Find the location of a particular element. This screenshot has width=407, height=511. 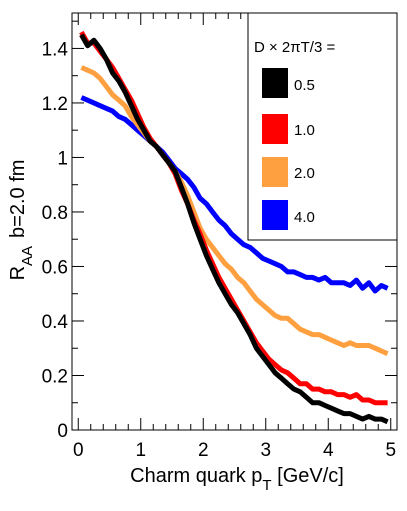

legend-swatch-2.0 is located at coordinates (275, 172).